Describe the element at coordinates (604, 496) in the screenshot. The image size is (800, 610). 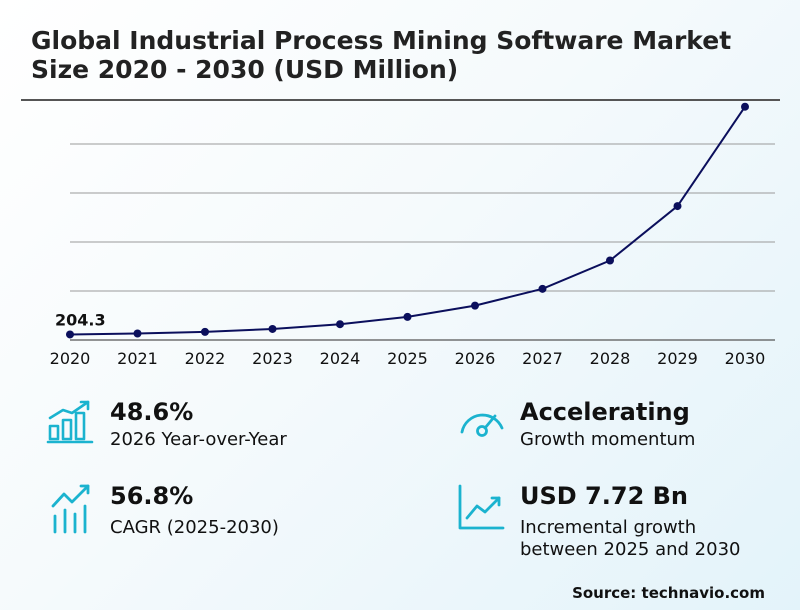
I see `kpi-incremental-value: USD 7.72 Bn` at that location.